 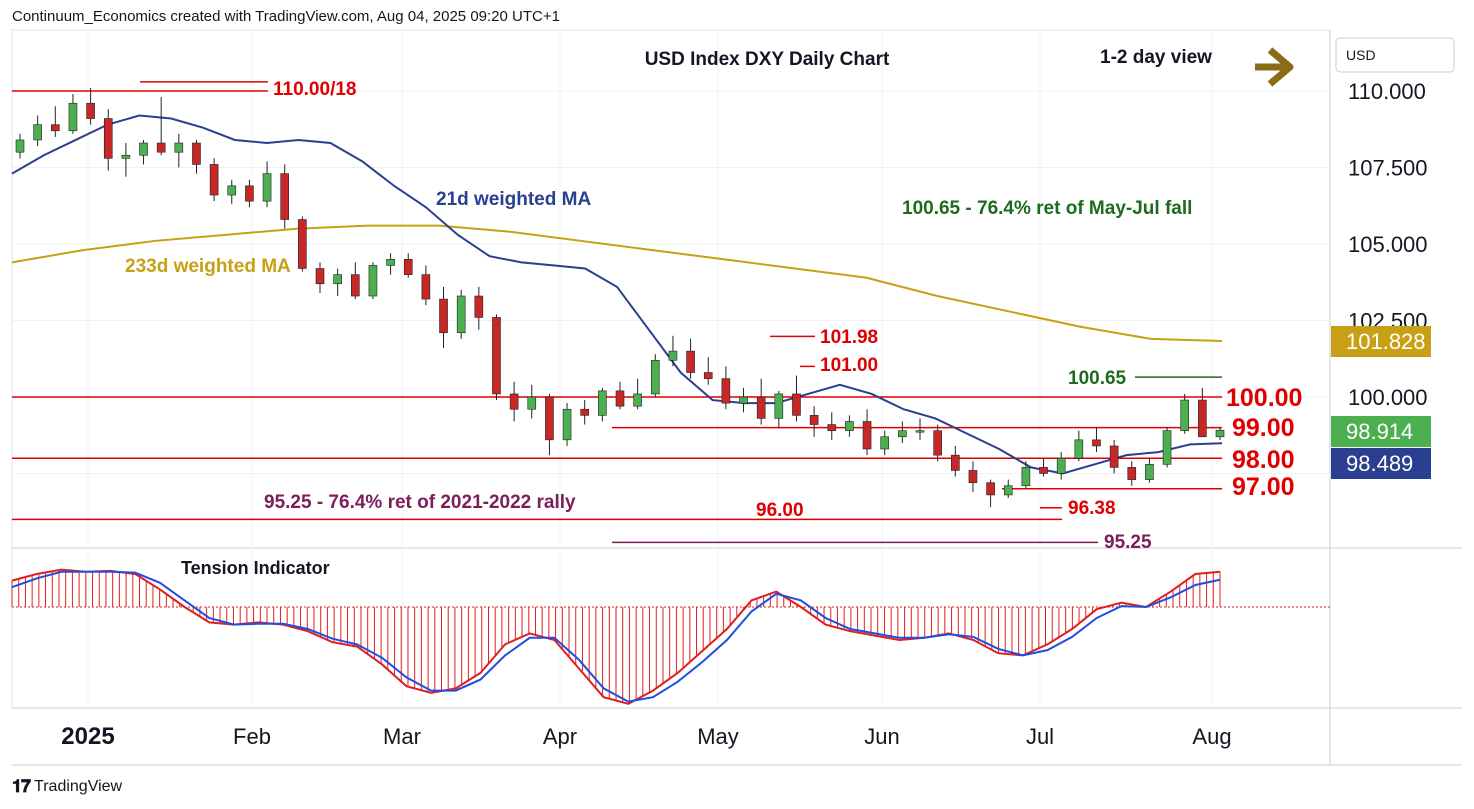 What do you see at coordinates (67, 786) in the screenshot?
I see `footer: 𝟏𝟕 TradingView` at bounding box center [67, 786].